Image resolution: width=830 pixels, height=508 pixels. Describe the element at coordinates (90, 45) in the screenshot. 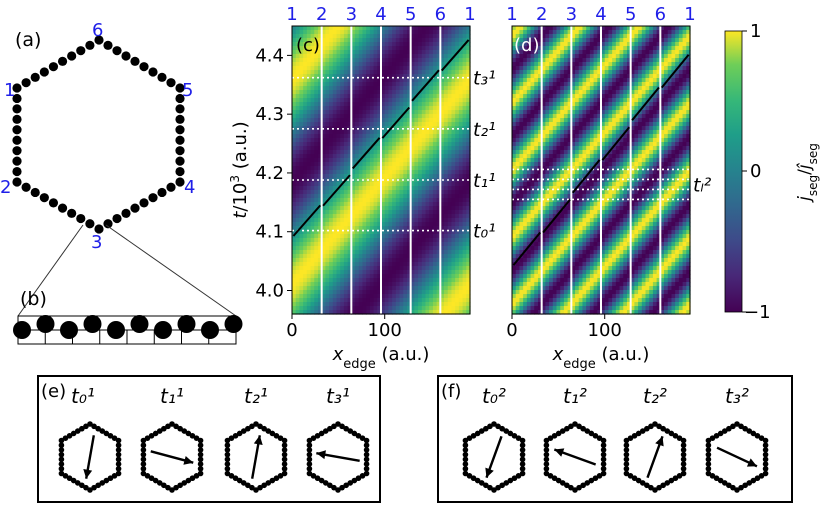

I see `ring-site` at that location.